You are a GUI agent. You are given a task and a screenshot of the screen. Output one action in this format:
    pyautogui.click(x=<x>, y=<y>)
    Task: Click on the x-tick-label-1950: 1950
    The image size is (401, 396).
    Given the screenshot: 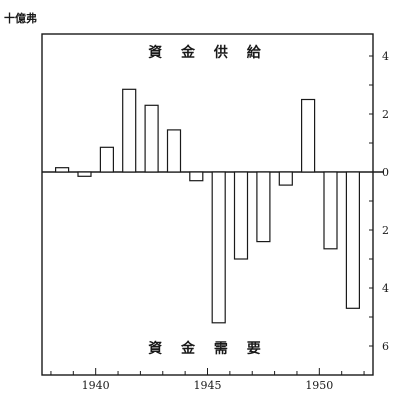 What is the action you would take?
    pyautogui.click(x=319, y=385)
    